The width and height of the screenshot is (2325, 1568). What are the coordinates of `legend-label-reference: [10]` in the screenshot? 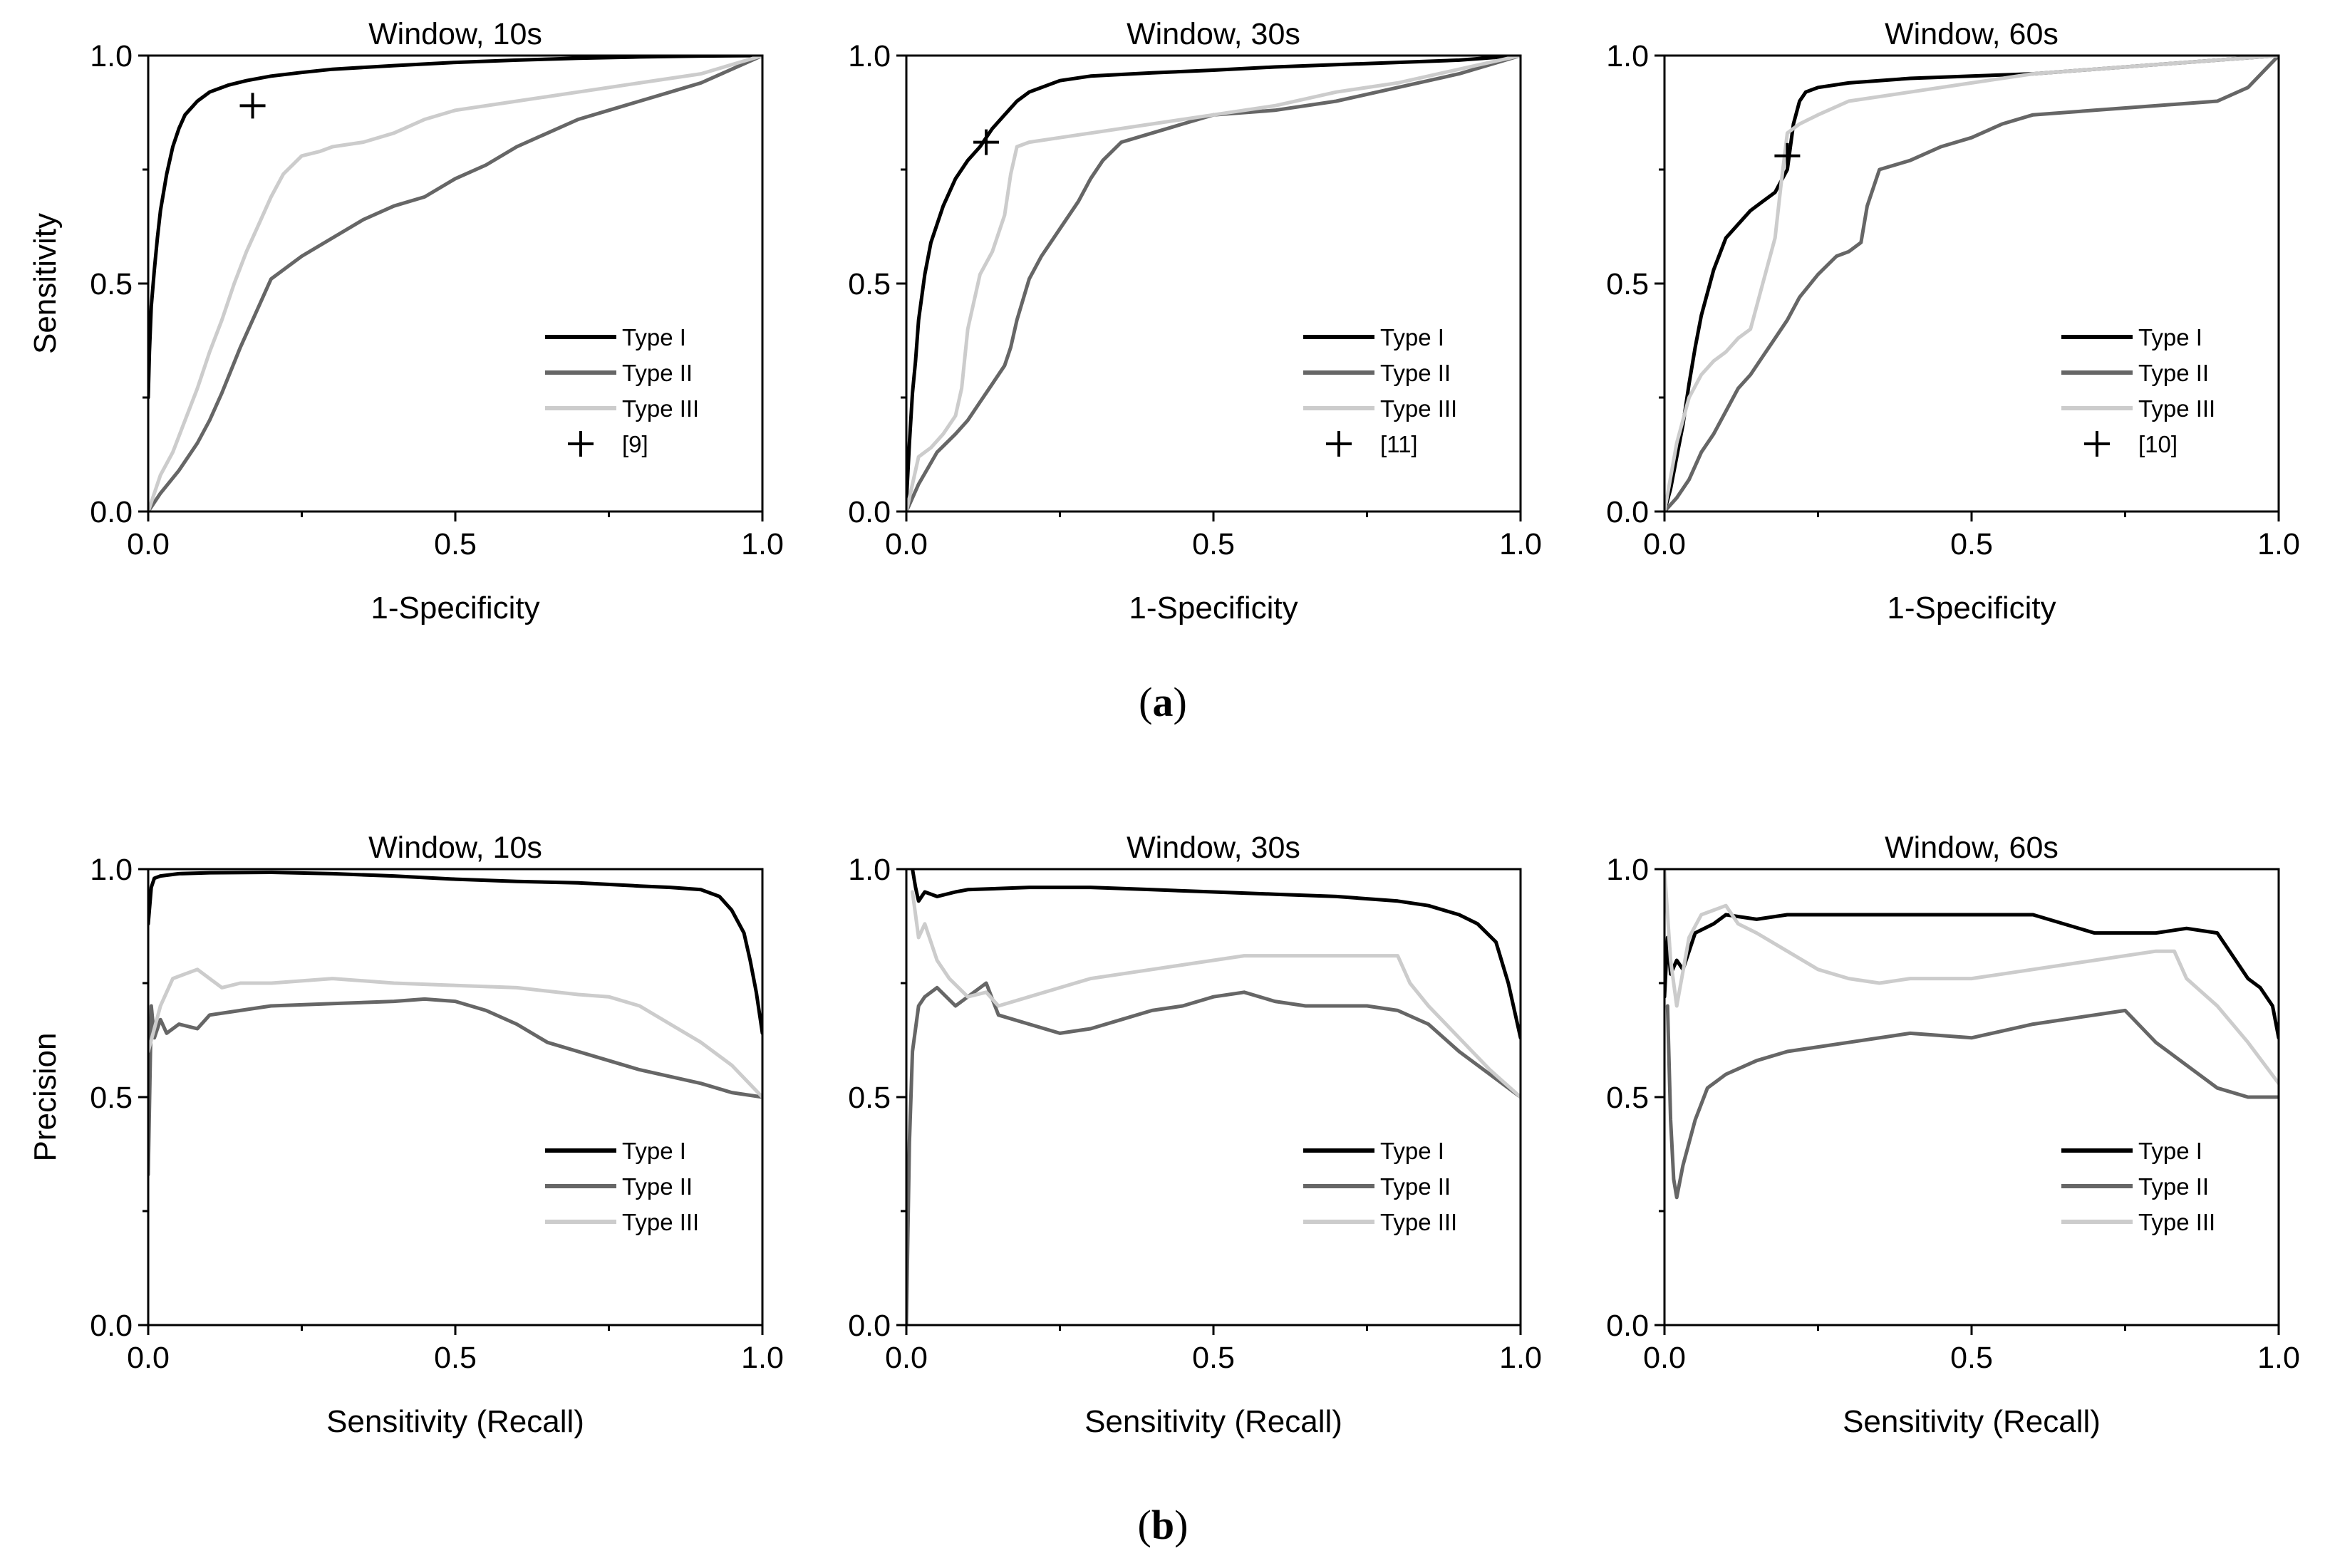 It's located at (2158, 444).